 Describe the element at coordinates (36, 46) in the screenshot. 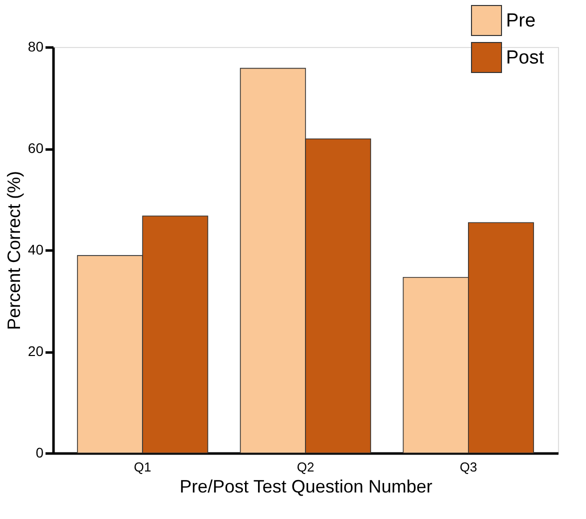

I see `y-tick-label: 80` at that location.